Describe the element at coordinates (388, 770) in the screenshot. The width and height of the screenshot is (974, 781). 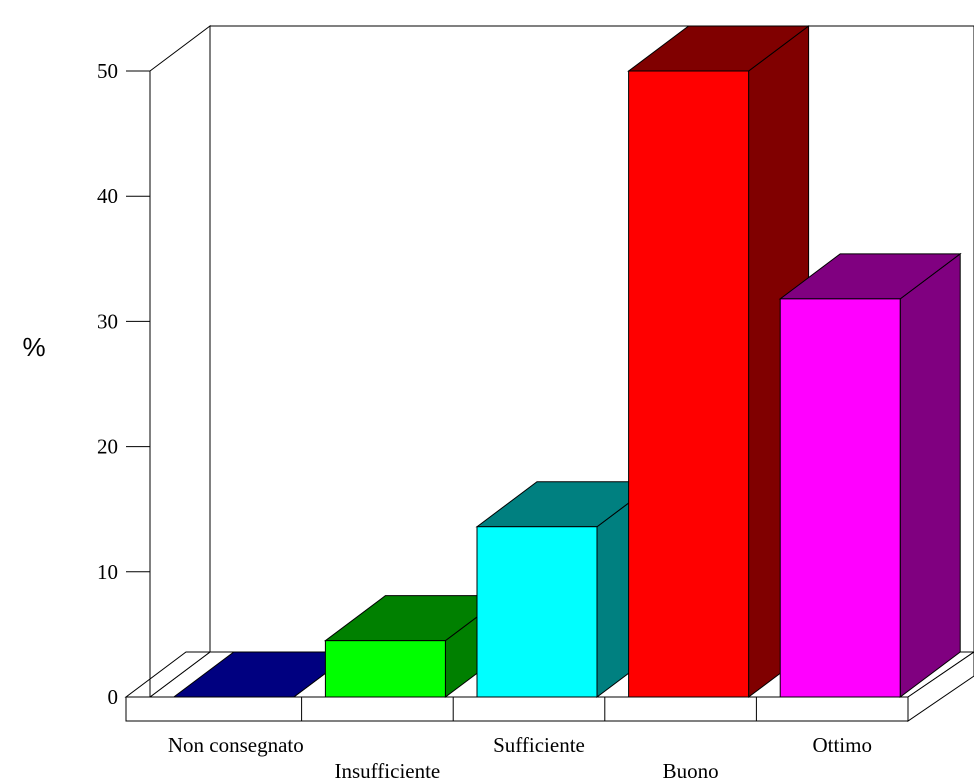
I see `category-label: Insufficiente` at that location.